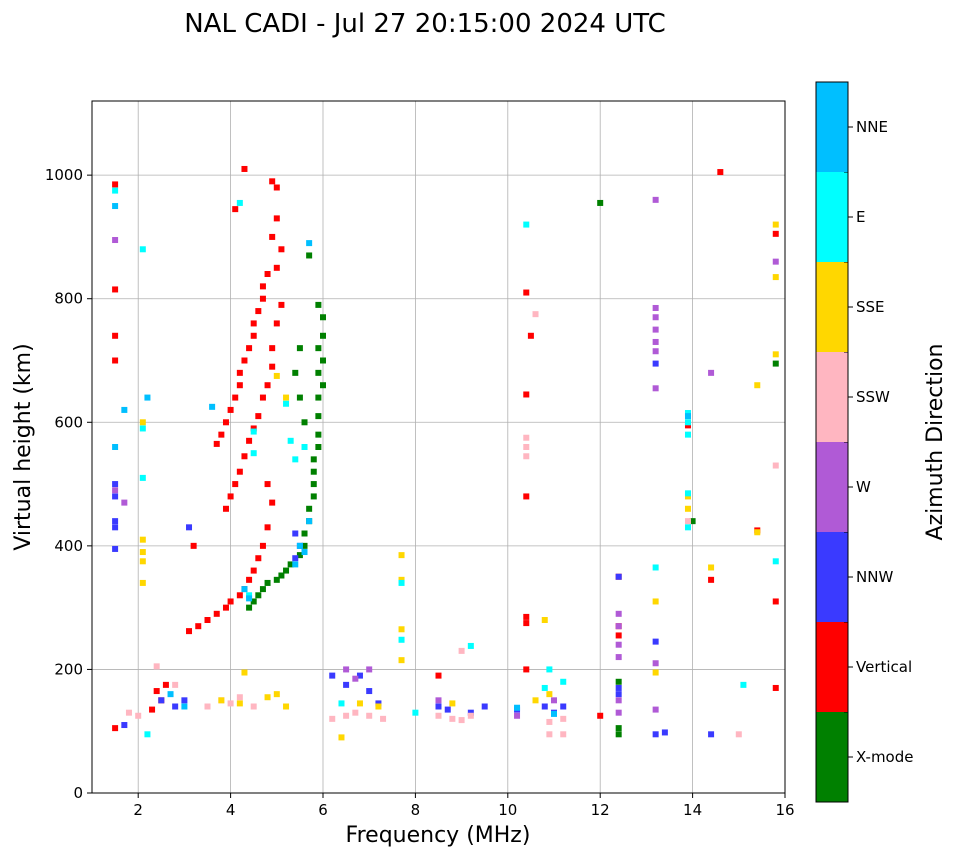  Describe the element at coordinates (832, 397) in the screenshot. I see `colorbar-segment` at that location.